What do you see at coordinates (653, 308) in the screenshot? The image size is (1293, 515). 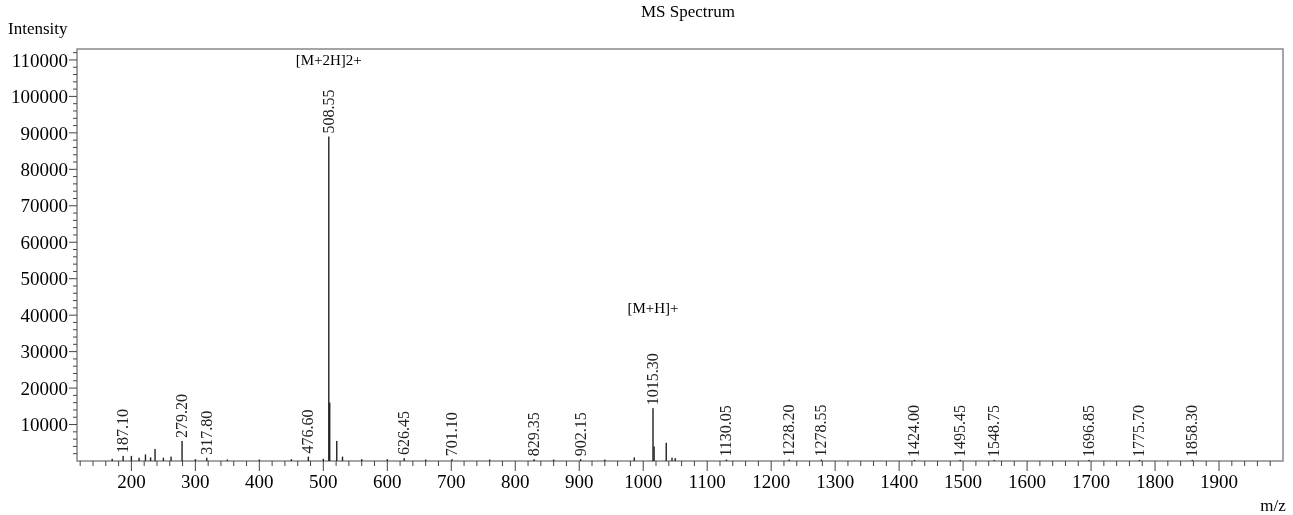 I see `annotation: [M+H]+` at bounding box center [653, 308].